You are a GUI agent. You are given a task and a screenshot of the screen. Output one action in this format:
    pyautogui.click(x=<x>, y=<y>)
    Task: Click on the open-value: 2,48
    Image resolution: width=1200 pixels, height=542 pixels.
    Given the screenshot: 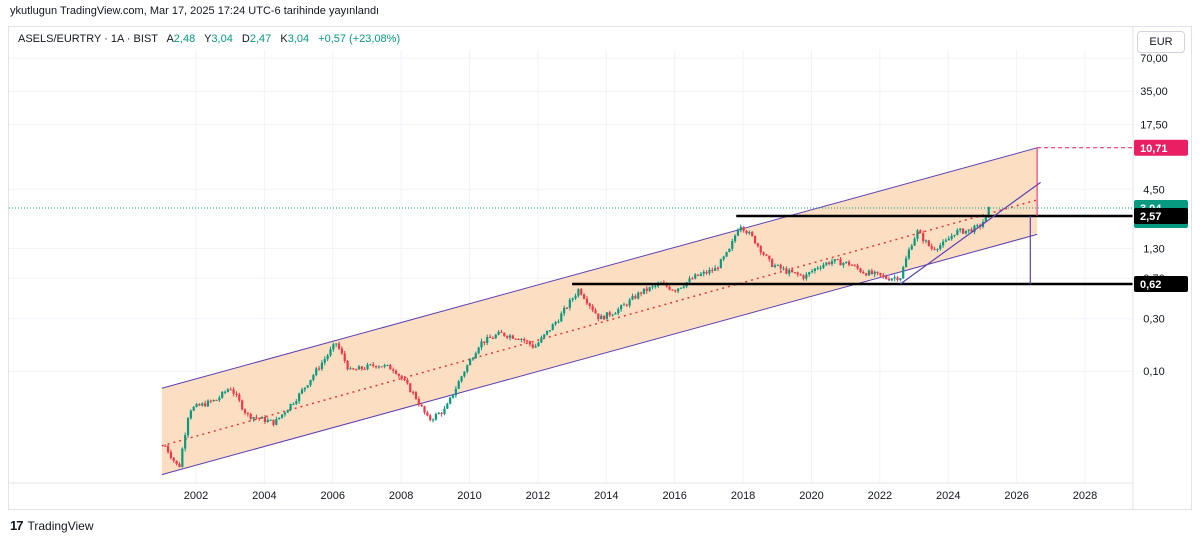 What is the action you would take?
    pyautogui.click(x=184, y=39)
    